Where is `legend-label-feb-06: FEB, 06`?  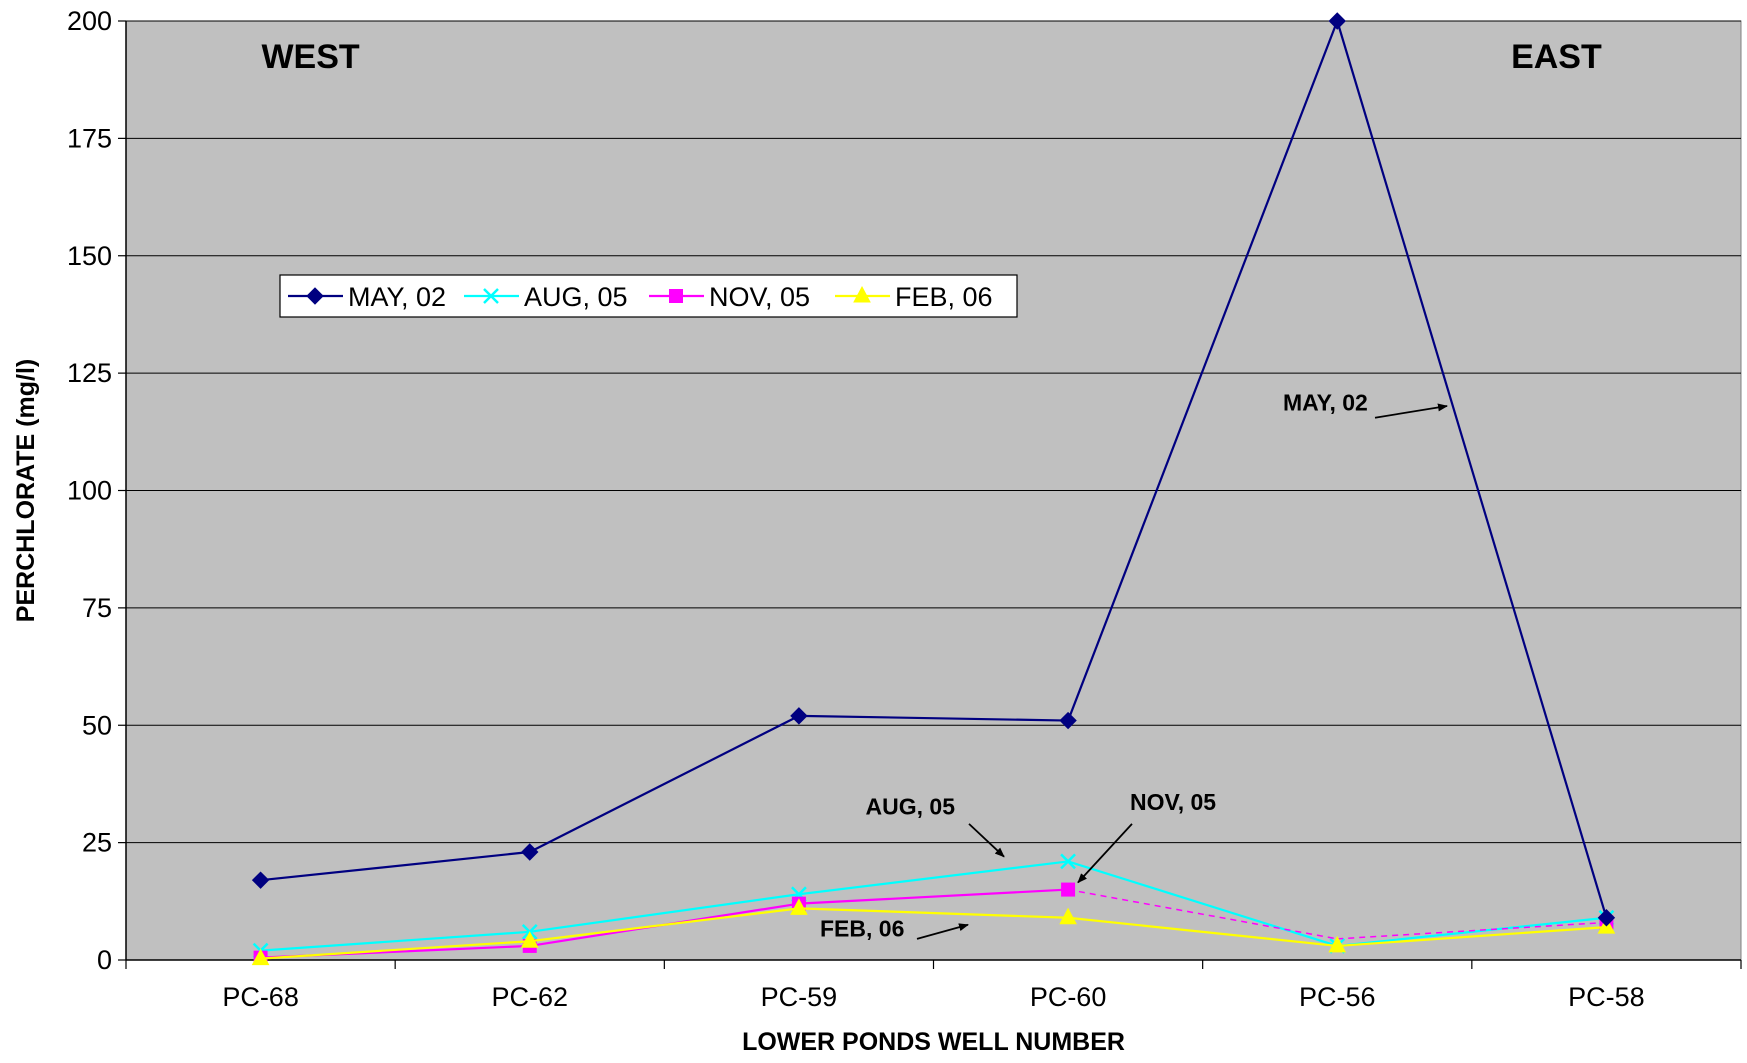
legend-label-feb-06: FEB, 06 is located at coordinates (944, 297).